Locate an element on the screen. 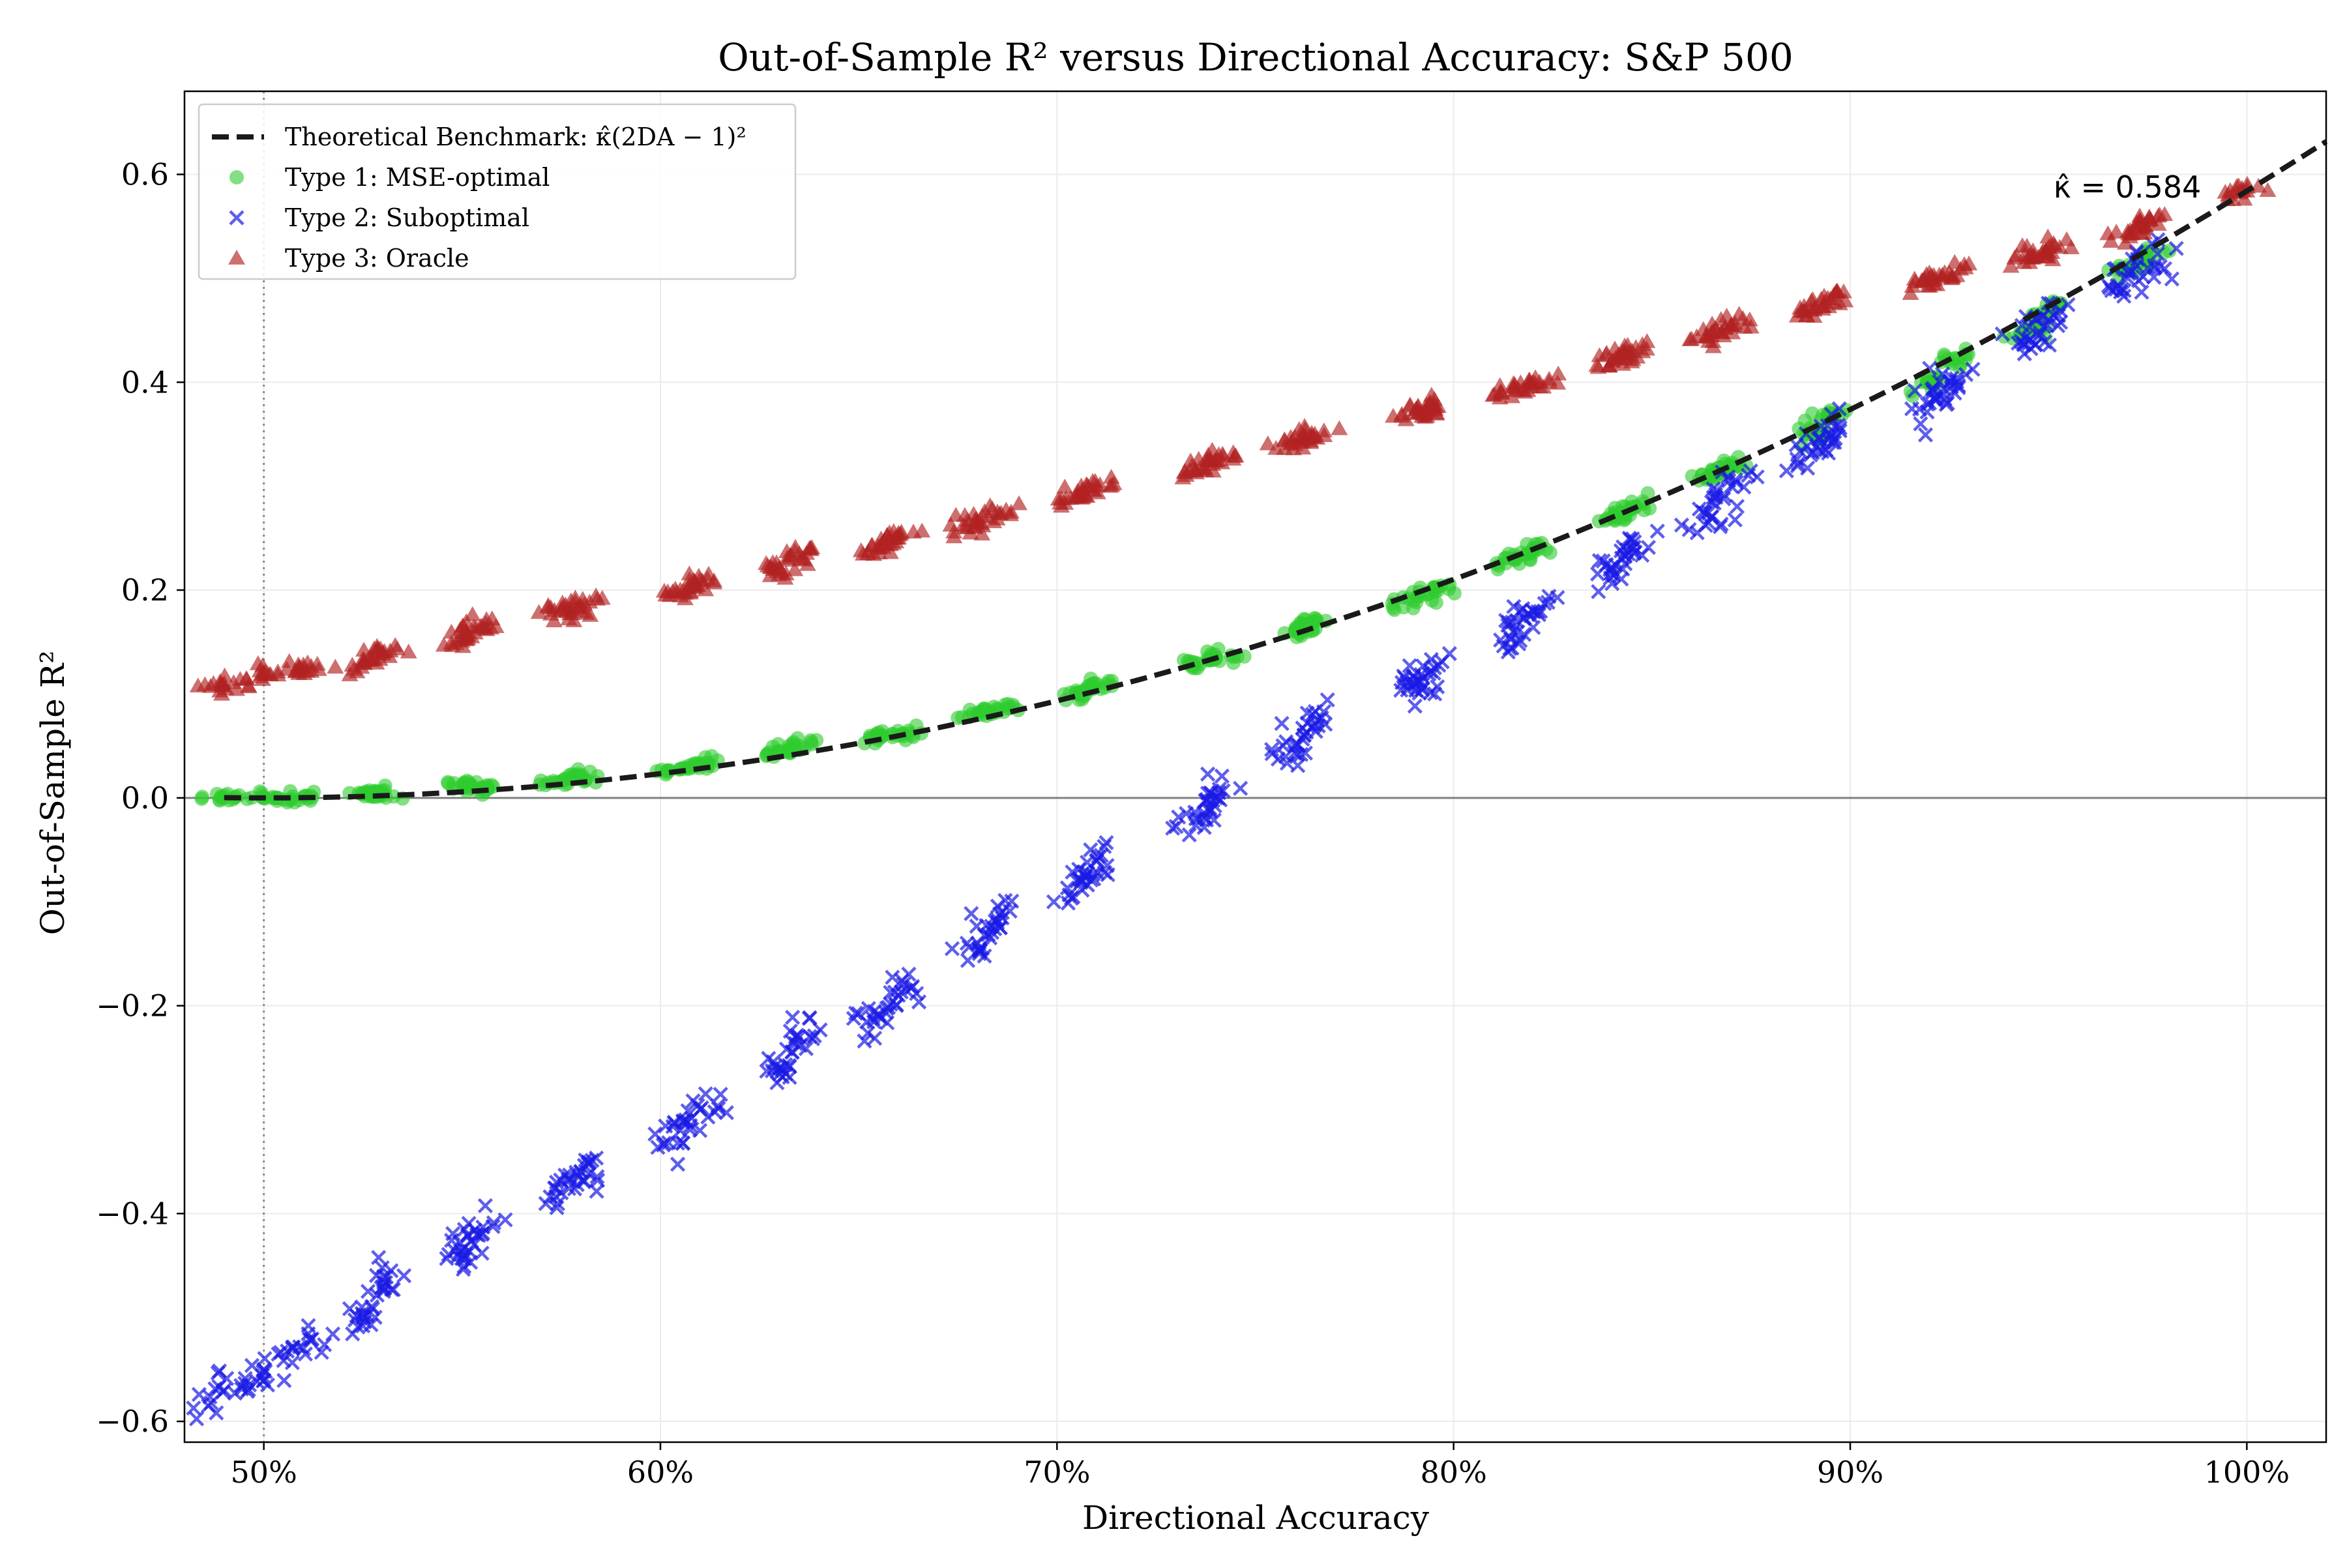 This screenshot has height=1568, width=2347. legend-label: Type 3: Oracle is located at coordinates (377, 259).